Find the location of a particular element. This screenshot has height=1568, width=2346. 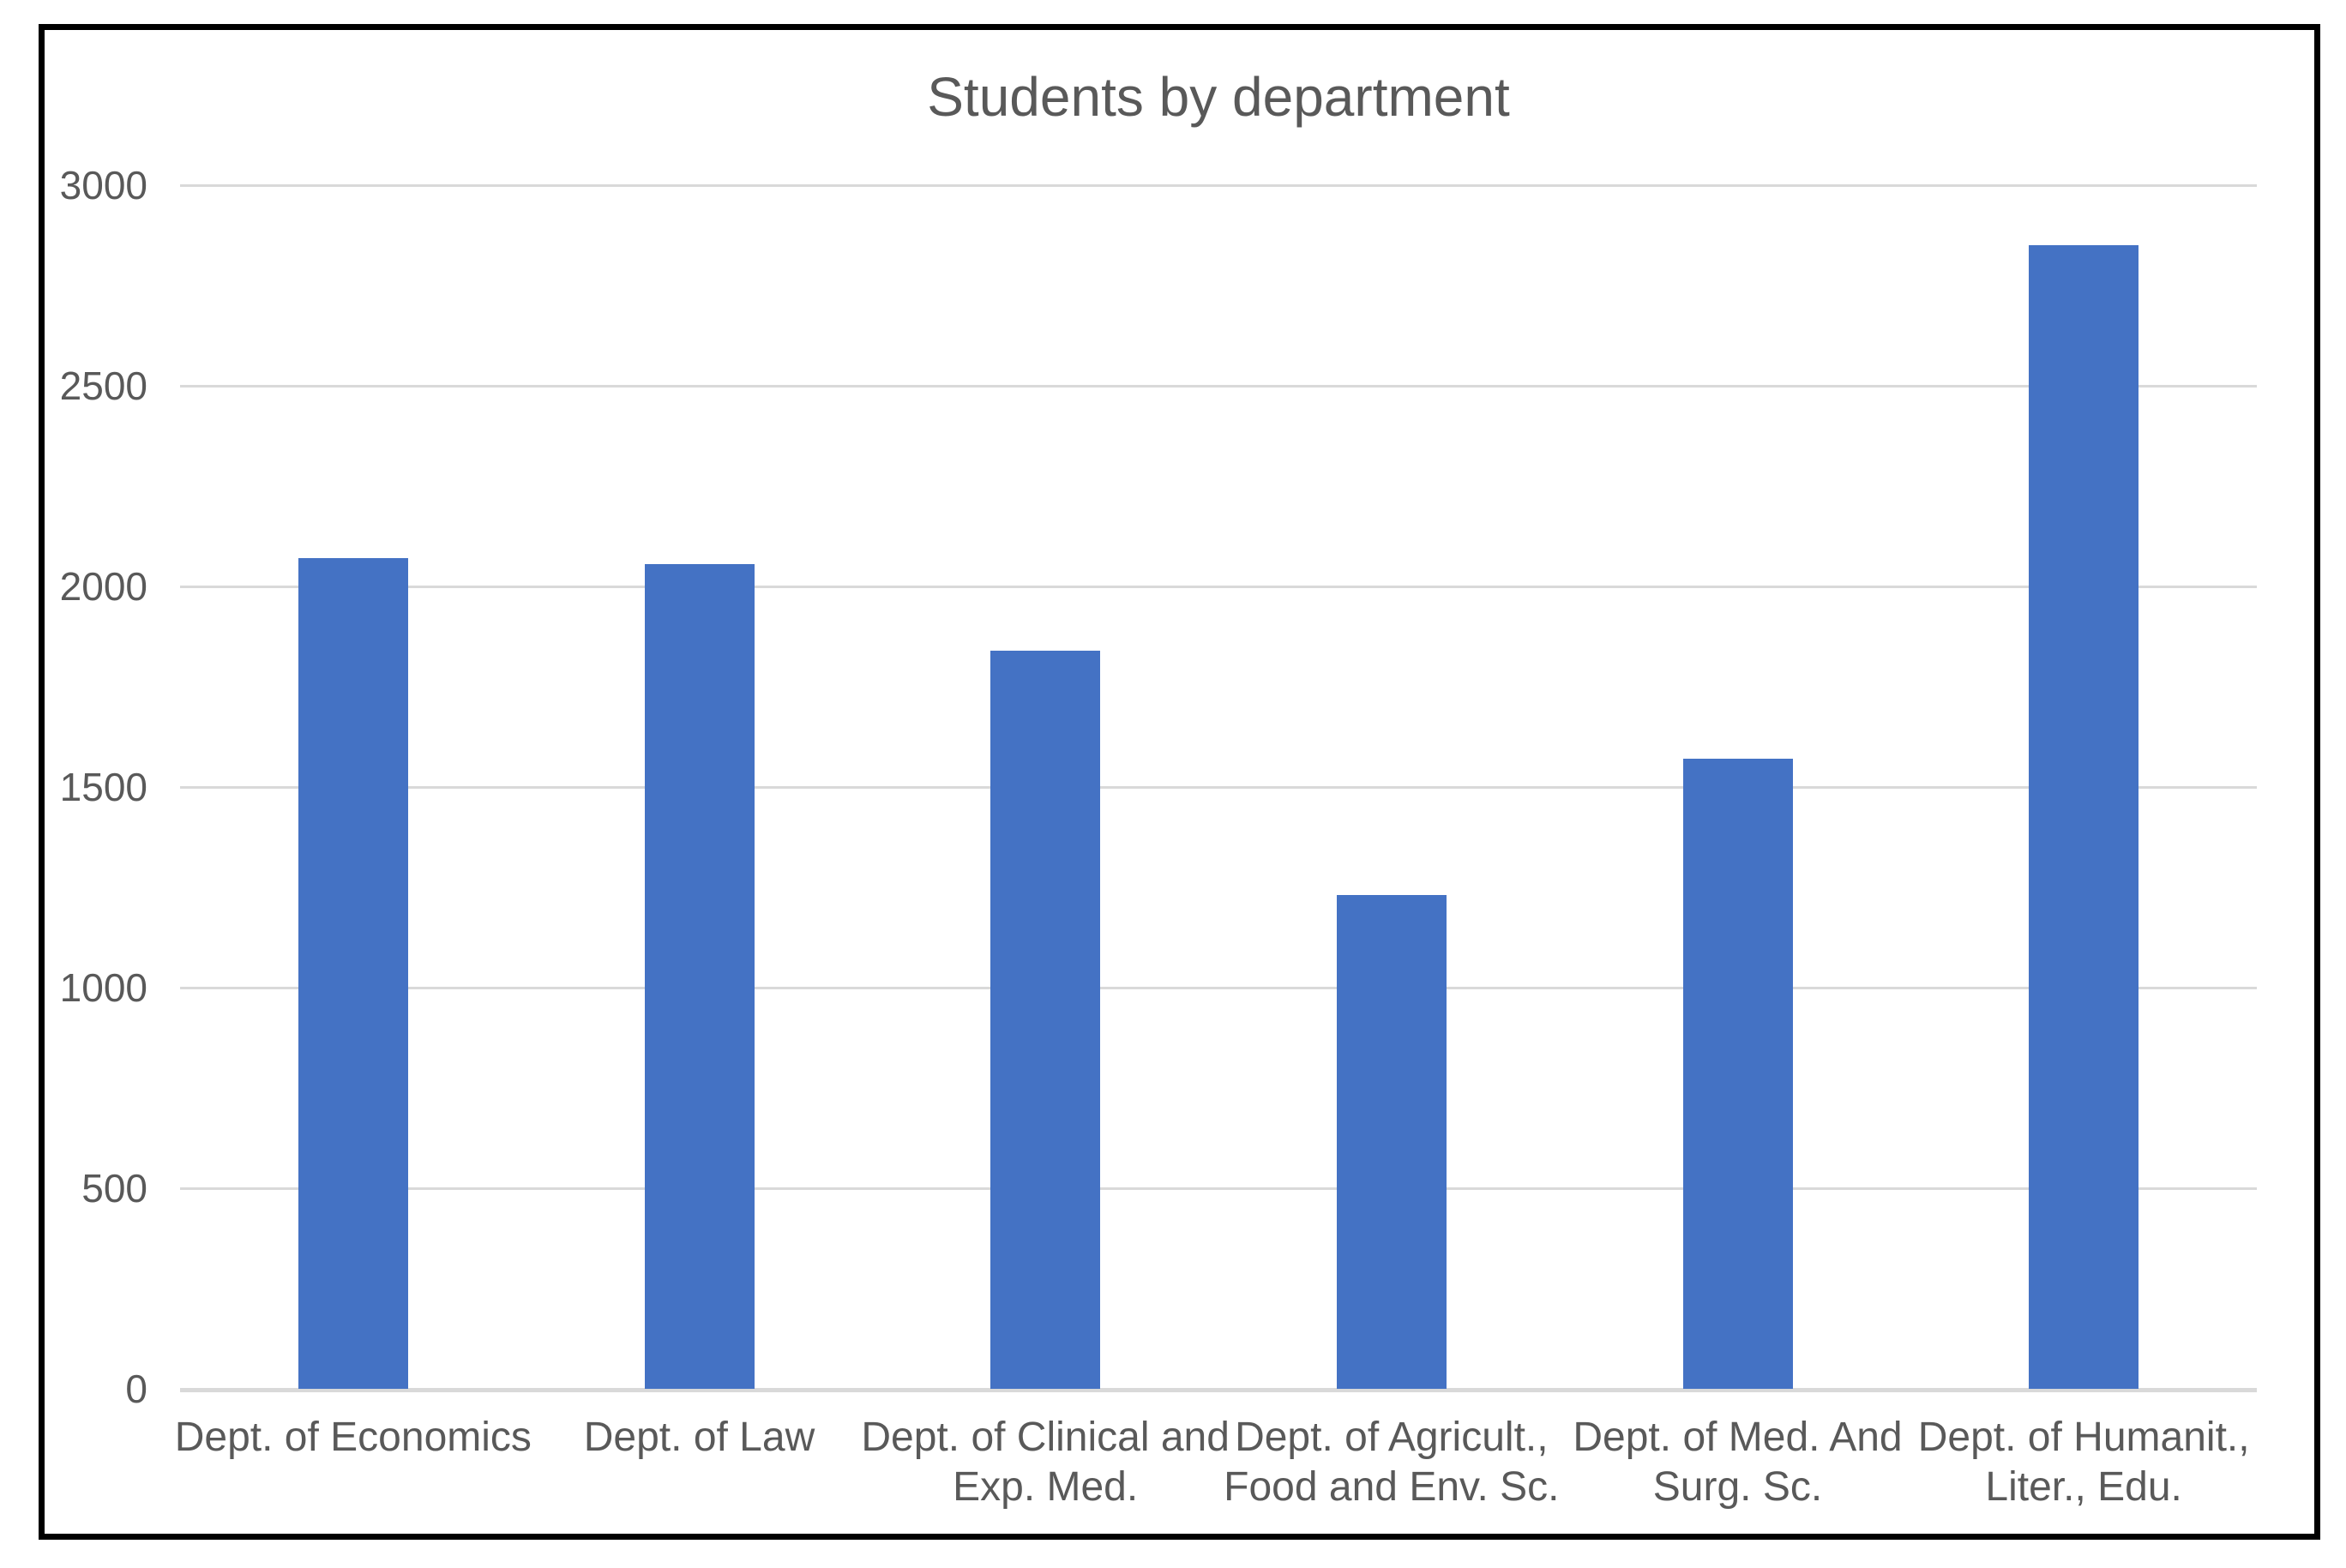

y-axis-tick-label: 2000 is located at coordinates (103, 586).